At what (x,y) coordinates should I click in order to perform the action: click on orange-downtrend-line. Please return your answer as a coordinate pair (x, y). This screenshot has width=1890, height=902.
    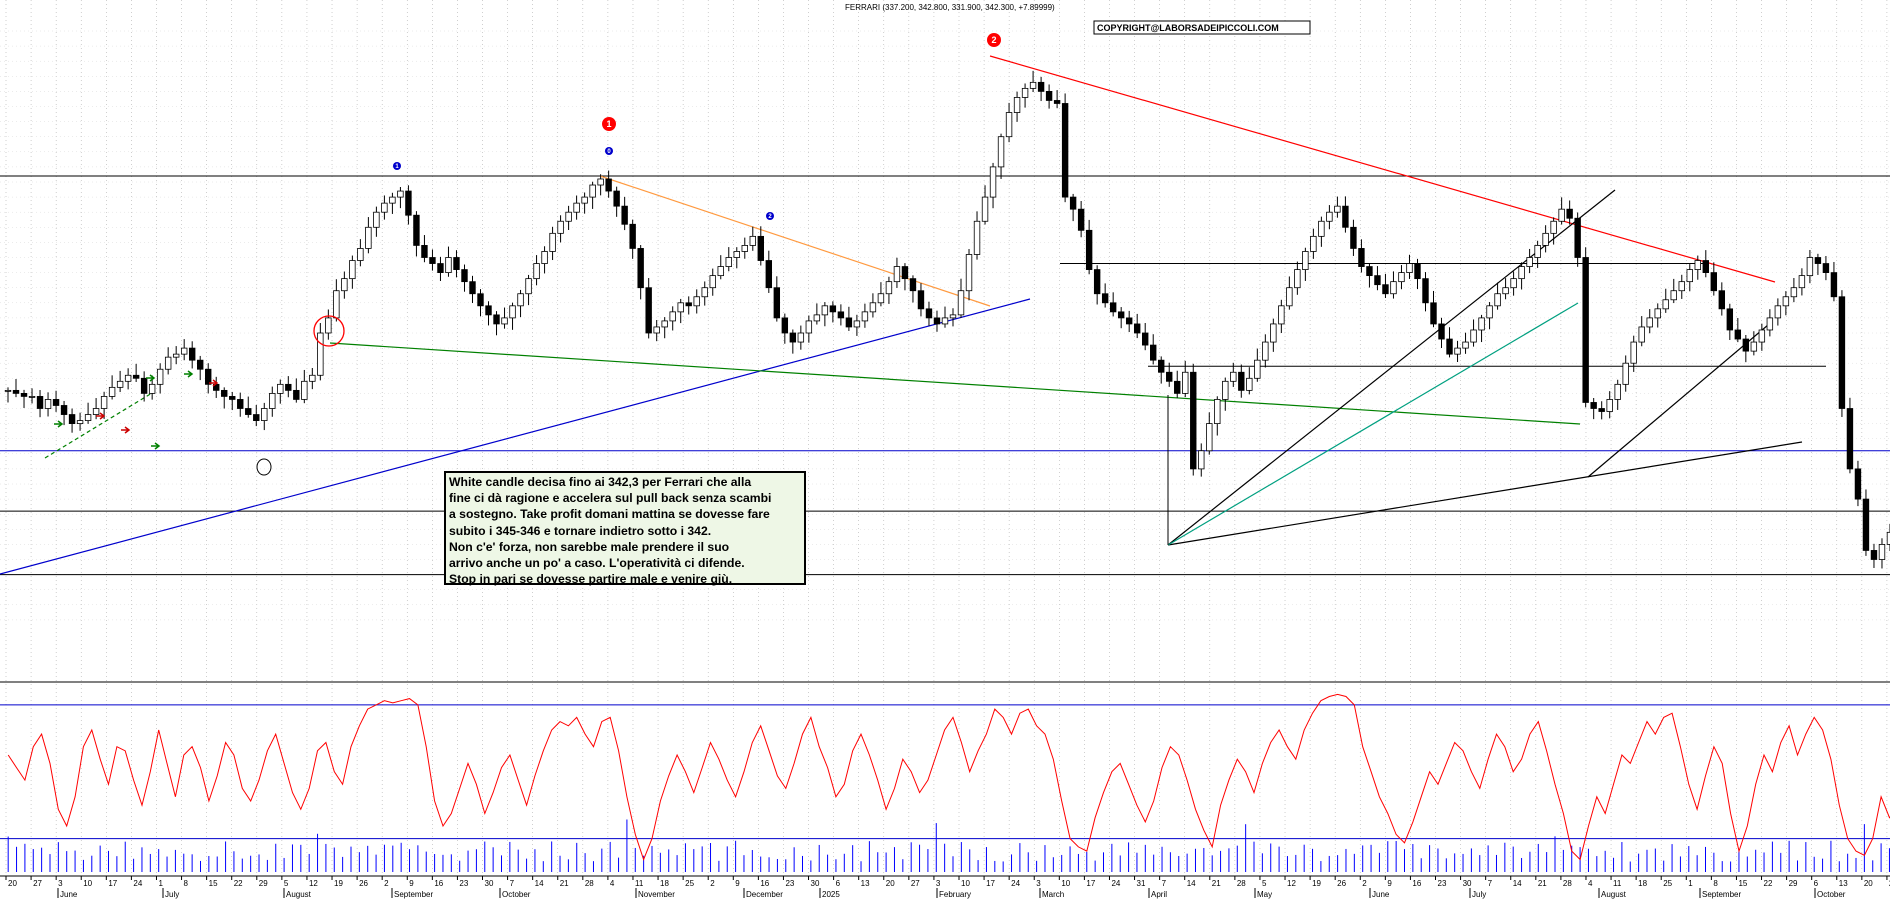
    Looking at the image, I should click on (795, 241).